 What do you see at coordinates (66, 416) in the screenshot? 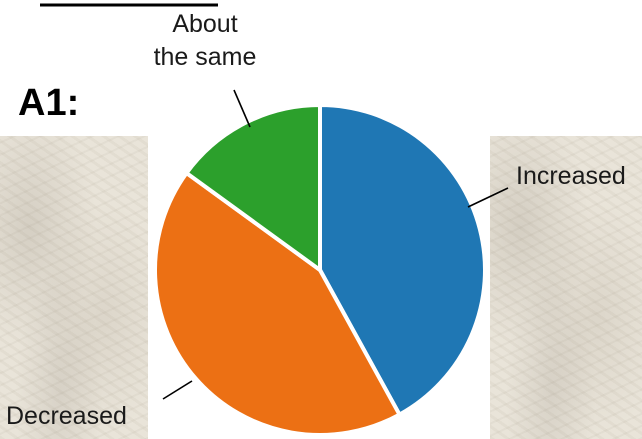
I see `slice-label-decreased: Decreased` at bounding box center [66, 416].